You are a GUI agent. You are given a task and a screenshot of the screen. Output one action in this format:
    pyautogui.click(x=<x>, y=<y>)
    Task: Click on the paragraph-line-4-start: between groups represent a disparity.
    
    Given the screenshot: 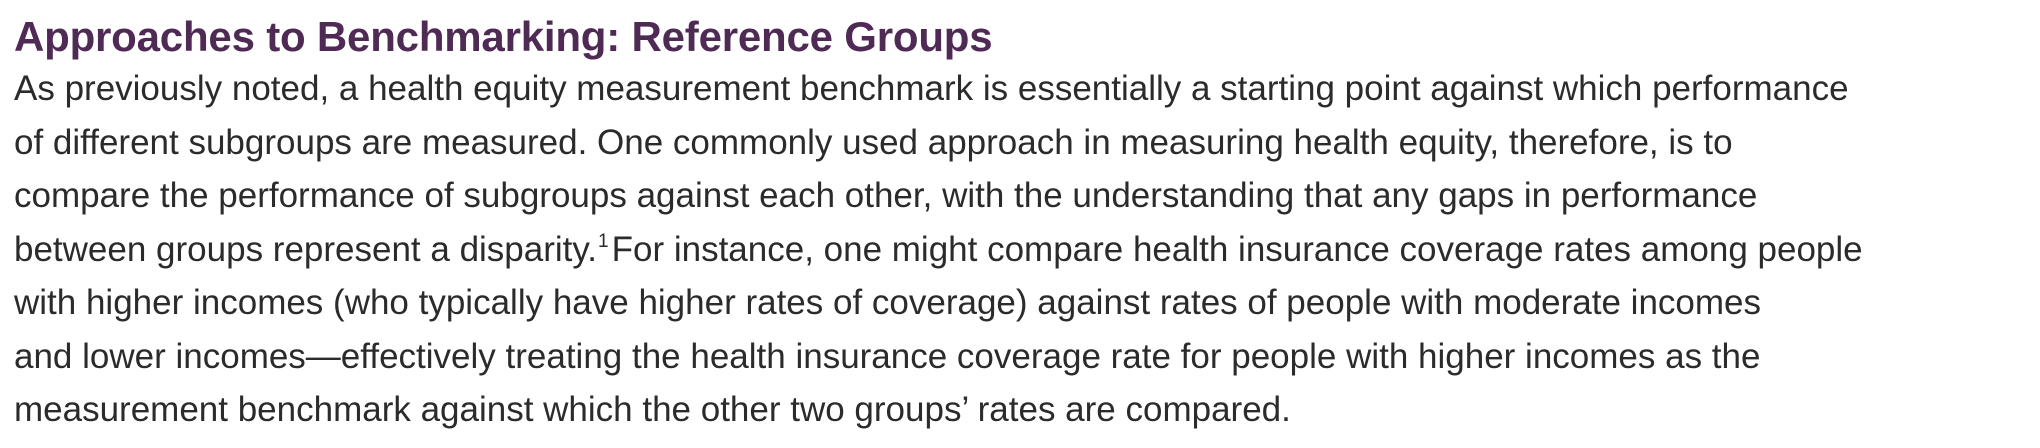 What is the action you would take?
    pyautogui.click(x=306, y=249)
    